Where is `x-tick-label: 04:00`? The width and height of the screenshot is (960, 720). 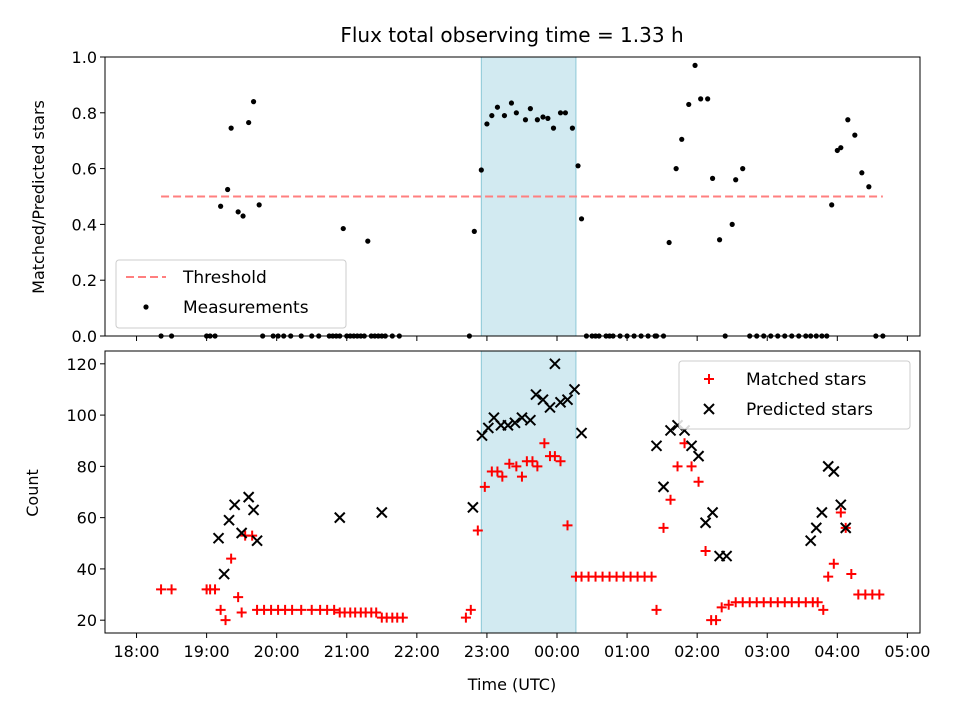 x-tick-label: 04:00 is located at coordinates (837, 651).